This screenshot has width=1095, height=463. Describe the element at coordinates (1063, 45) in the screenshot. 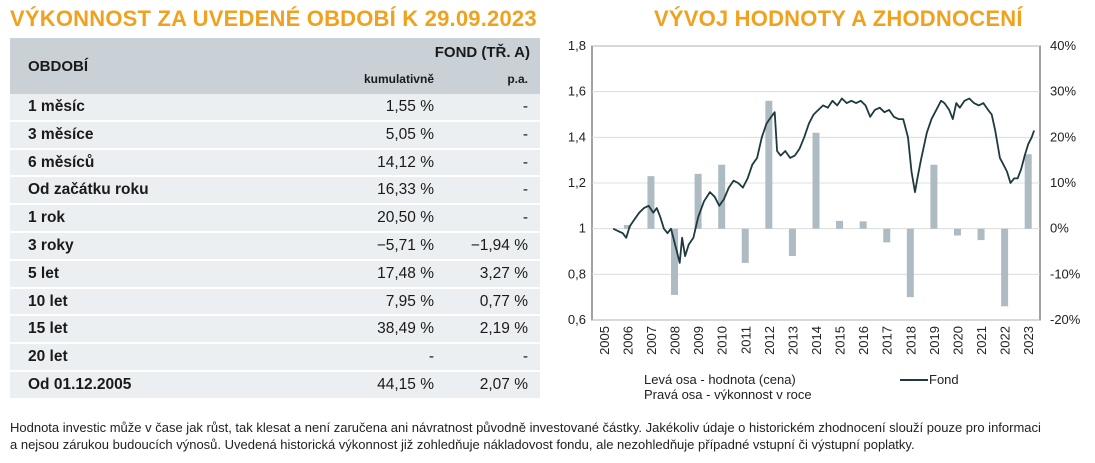

I see `right-tick-label: 40%` at that location.